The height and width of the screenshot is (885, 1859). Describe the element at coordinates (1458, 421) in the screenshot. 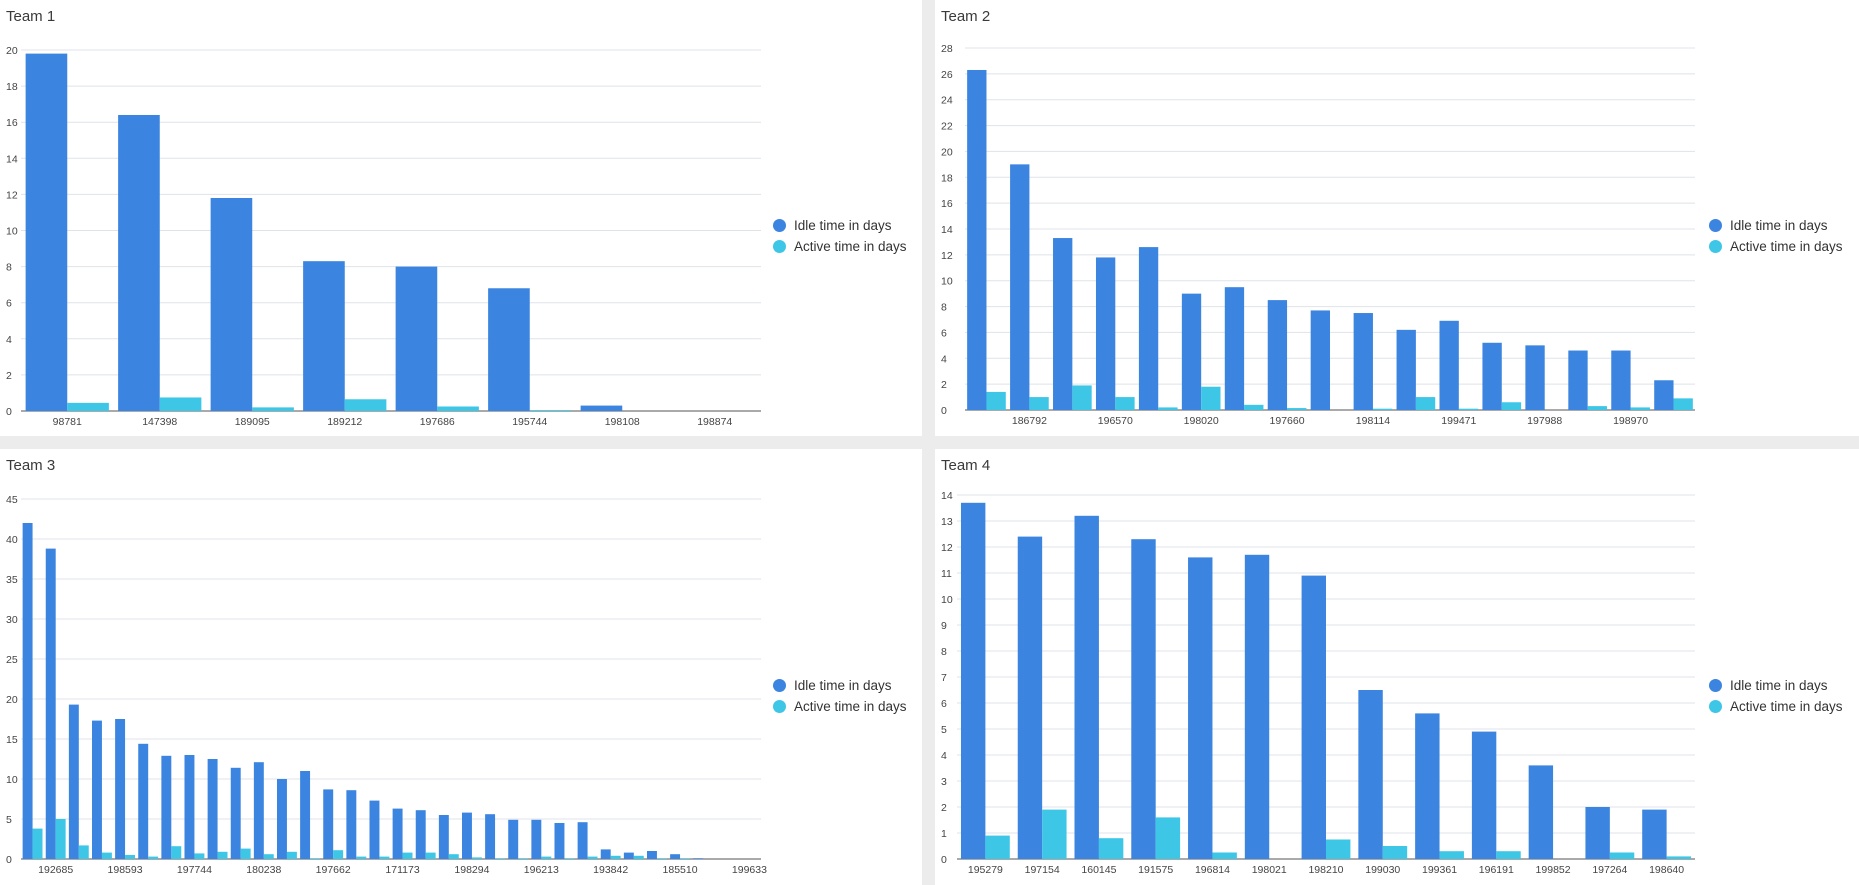

I see `x-tick-label: 199471` at that location.